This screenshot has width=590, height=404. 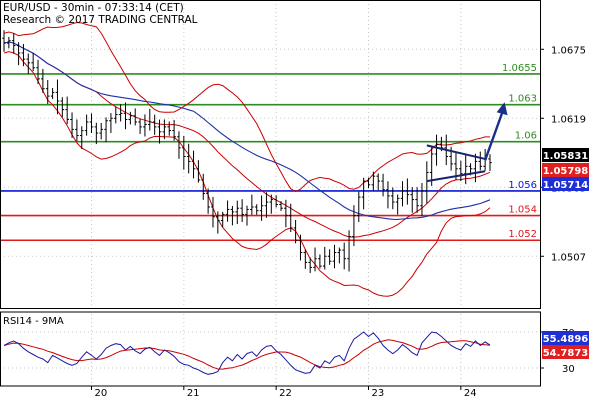 I want to click on triangle-lower-line, so click(x=456, y=176).